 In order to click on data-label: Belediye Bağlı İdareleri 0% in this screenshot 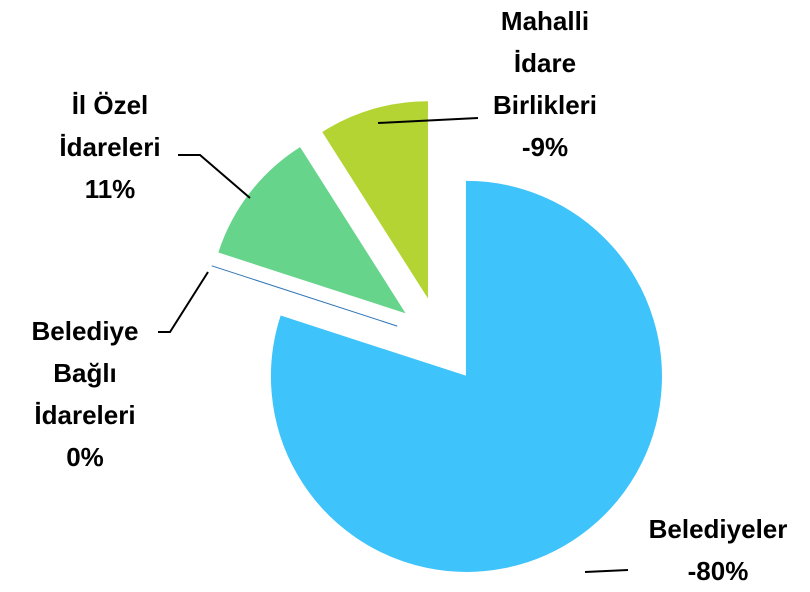, I will do `click(85, 394)`.